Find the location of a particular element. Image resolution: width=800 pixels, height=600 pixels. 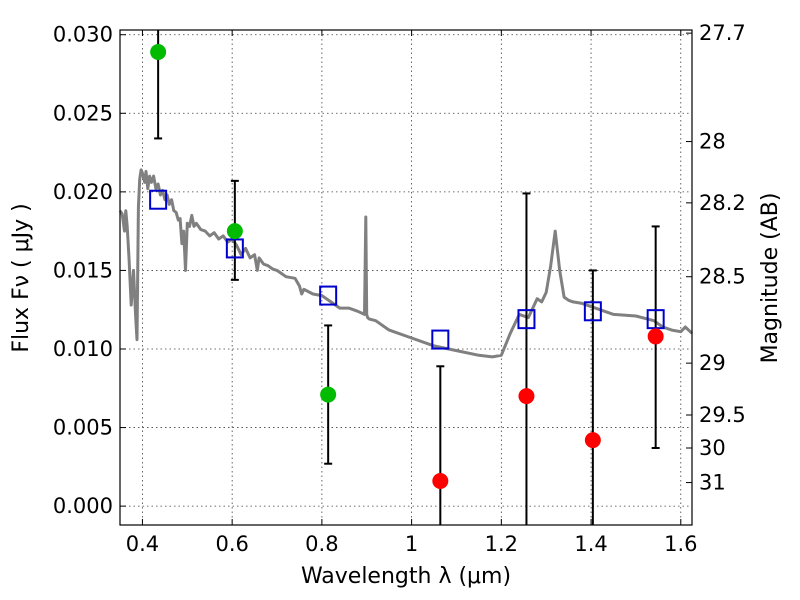

x-tick-label: 0.8 is located at coordinates (321, 544).